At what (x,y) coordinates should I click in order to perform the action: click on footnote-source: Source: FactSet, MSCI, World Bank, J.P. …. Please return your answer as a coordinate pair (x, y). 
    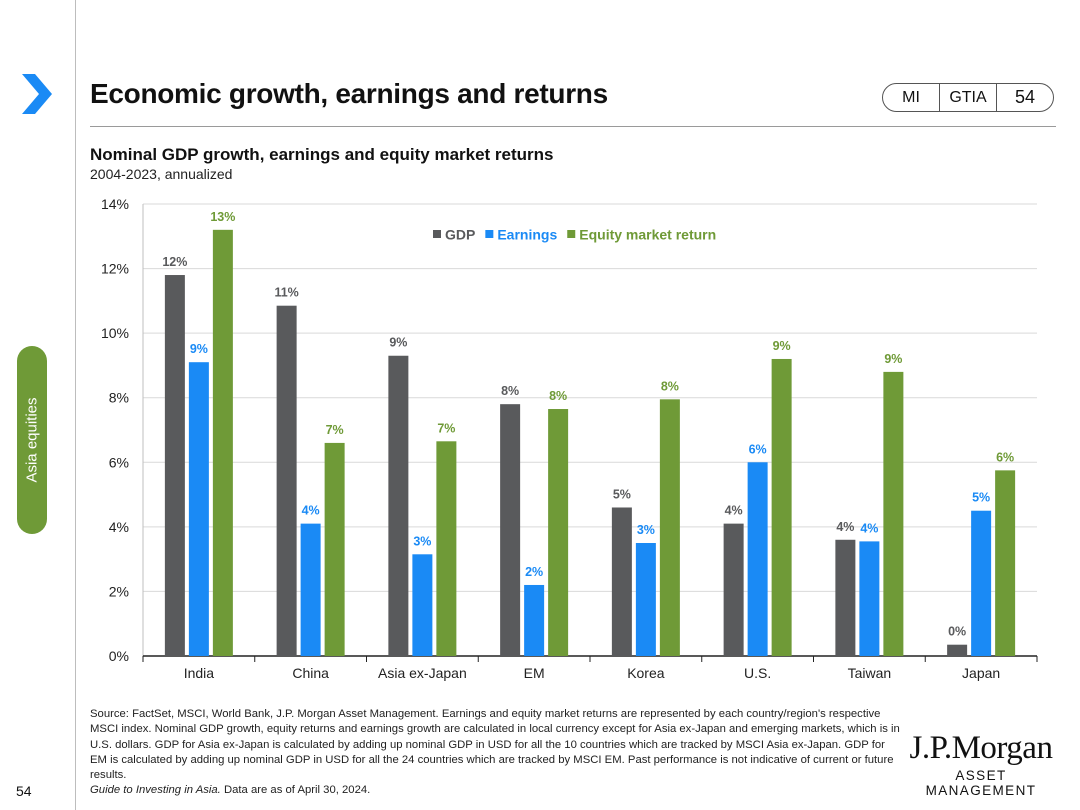
    Looking at the image, I should click on (495, 737).